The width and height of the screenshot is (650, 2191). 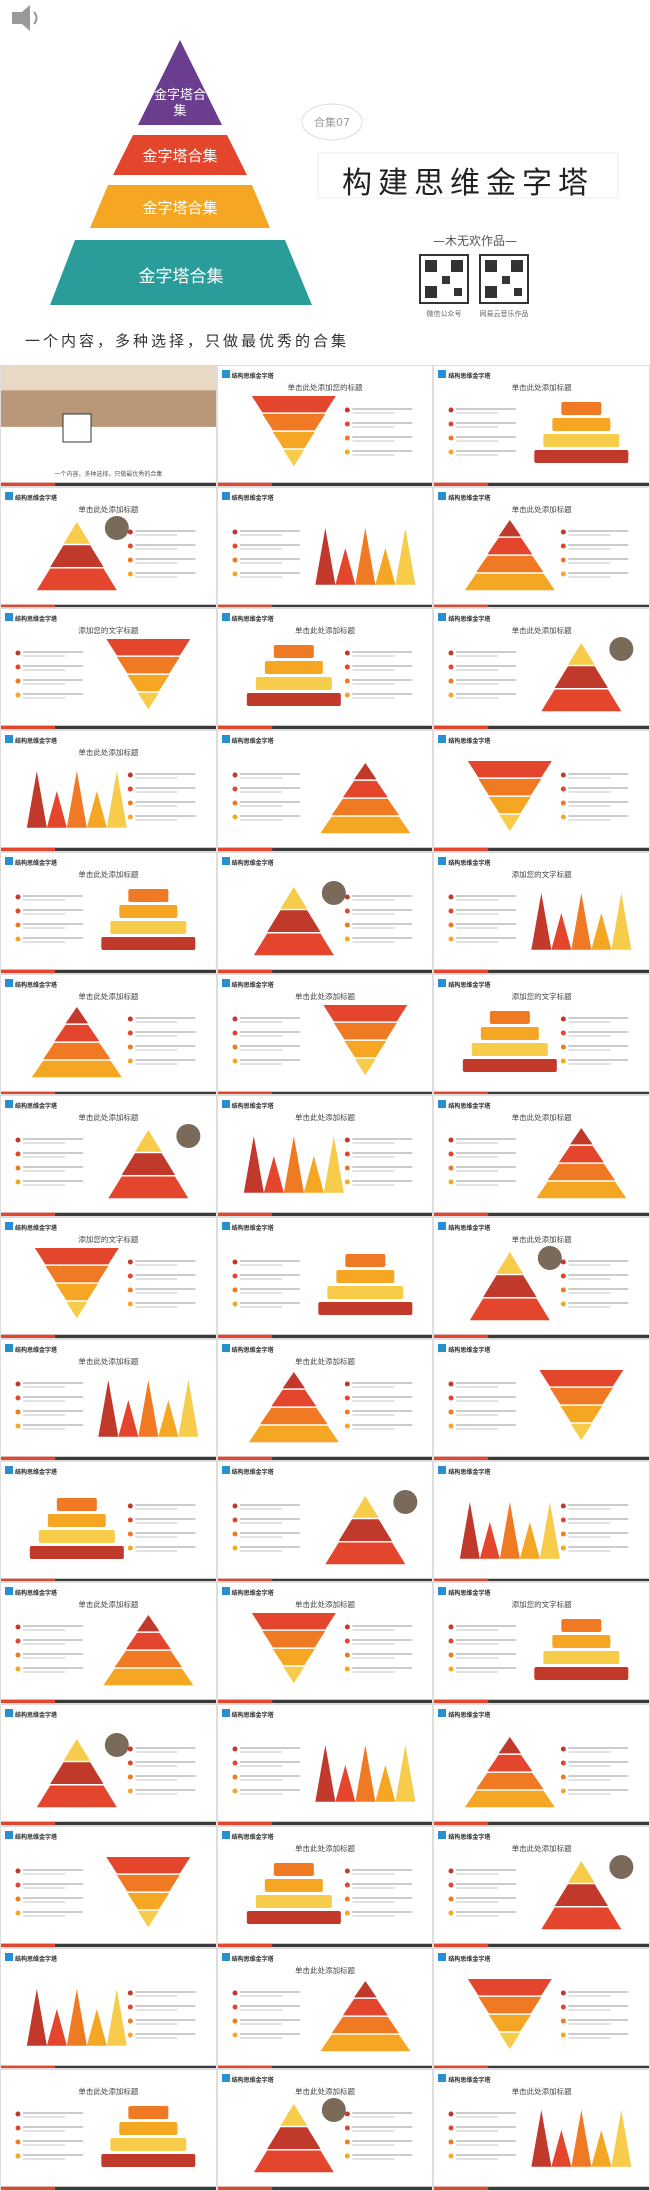 I want to click on slide-thumbnail: 结构思维金字塔 单击此处添加标题, so click(x=325, y=2130).